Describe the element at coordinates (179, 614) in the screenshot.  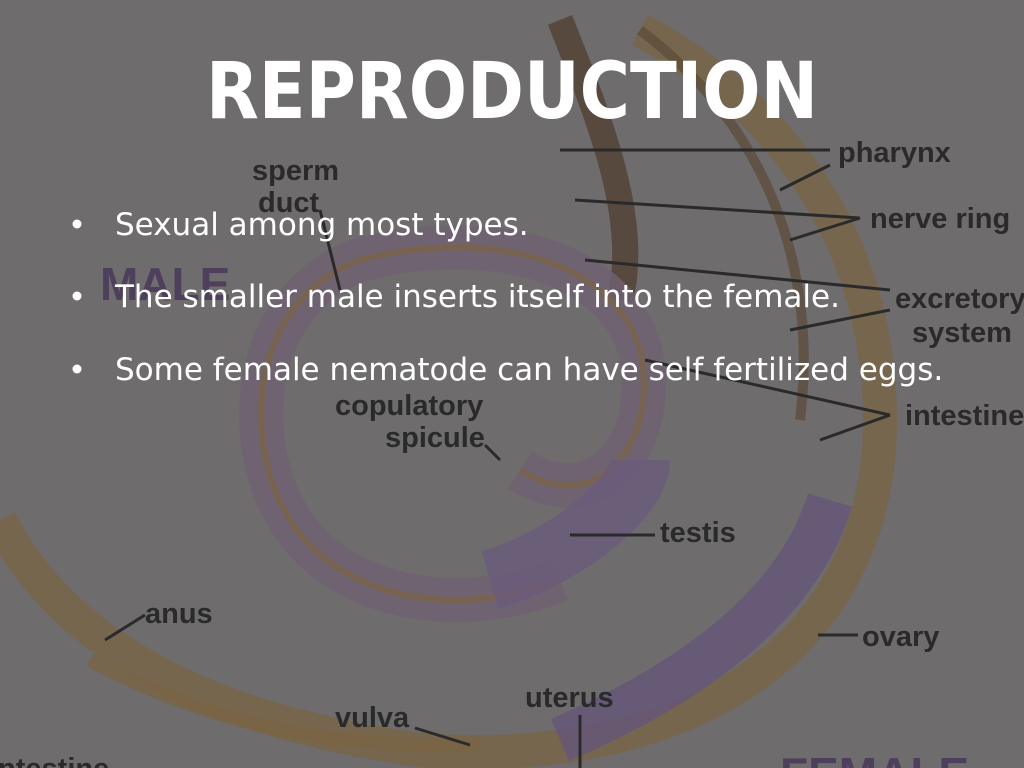
I see `diagram-label: anus` at that location.